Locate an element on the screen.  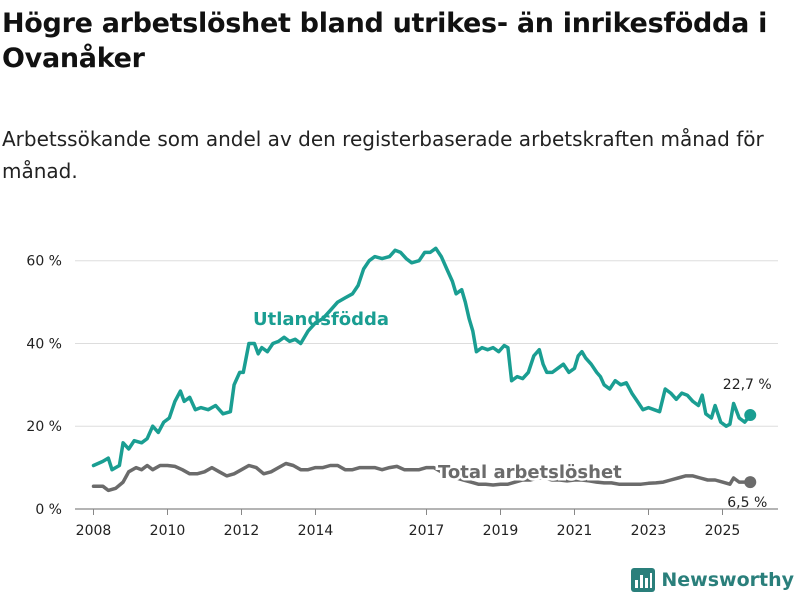
total-line is located at coordinates (422, 477).